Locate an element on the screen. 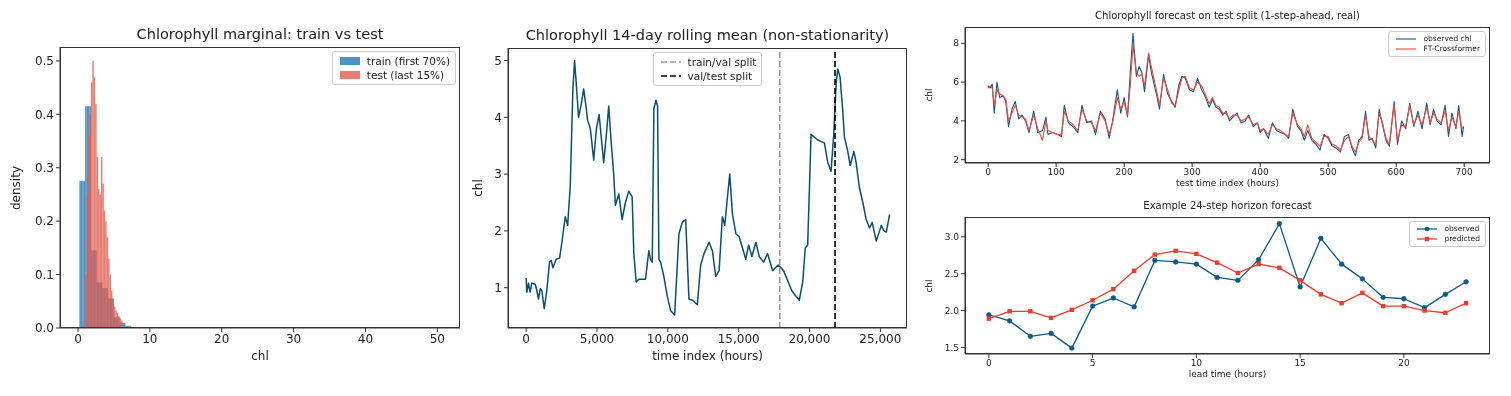 The height and width of the screenshot is (396, 1511). x-tick-label: 100 is located at coordinates (1056, 172).